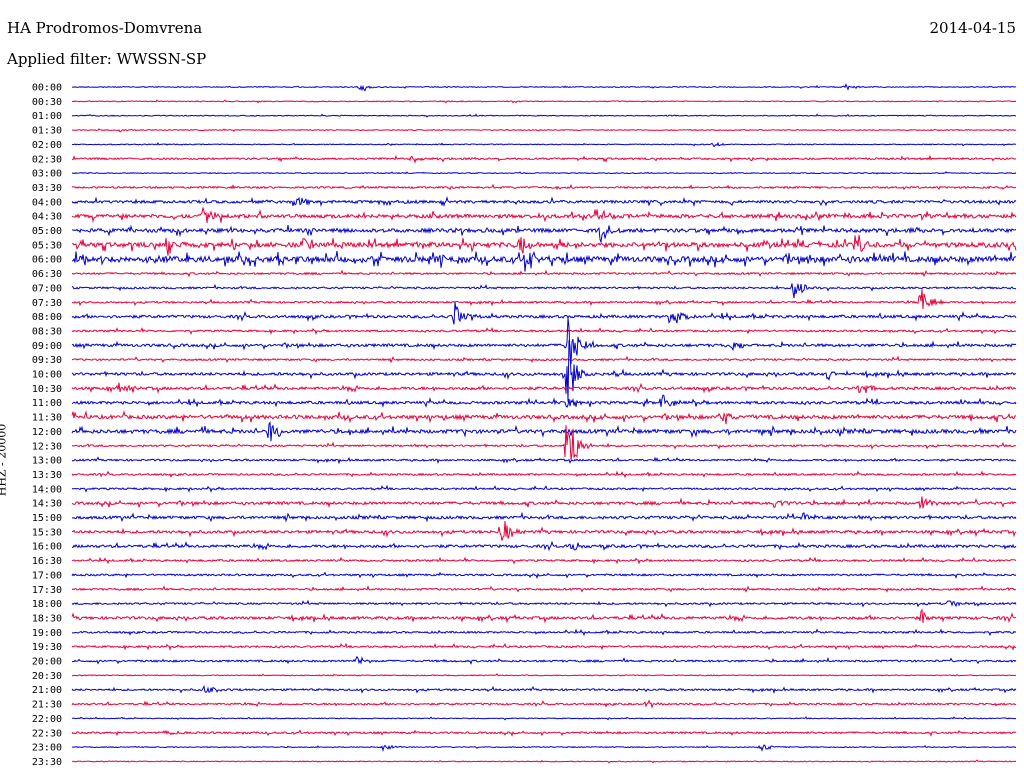 The height and width of the screenshot is (780, 1024). What do you see at coordinates (47, 217) in the screenshot?
I see `row-time-label: 04:30` at bounding box center [47, 217].